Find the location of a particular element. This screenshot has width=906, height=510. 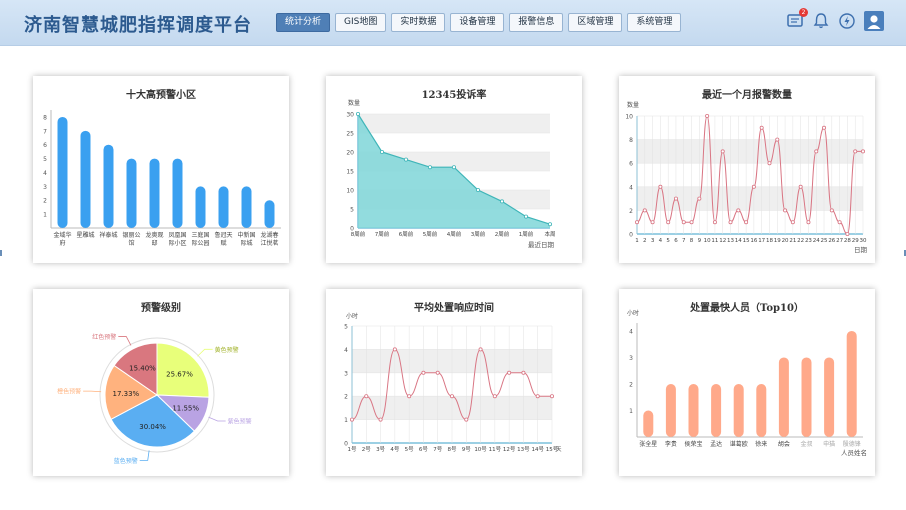

x-tick-label: 4周前 is located at coordinates (454, 234).